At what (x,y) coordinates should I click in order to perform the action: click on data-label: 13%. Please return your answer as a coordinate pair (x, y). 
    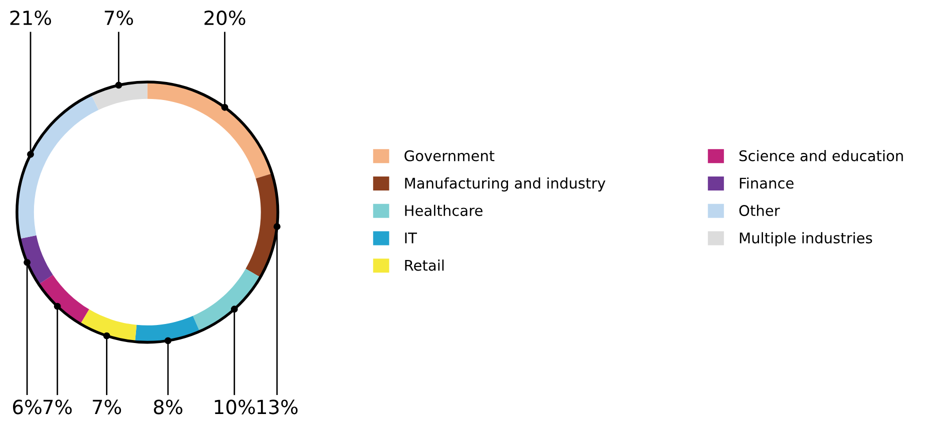
    Looking at the image, I should click on (278, 407).